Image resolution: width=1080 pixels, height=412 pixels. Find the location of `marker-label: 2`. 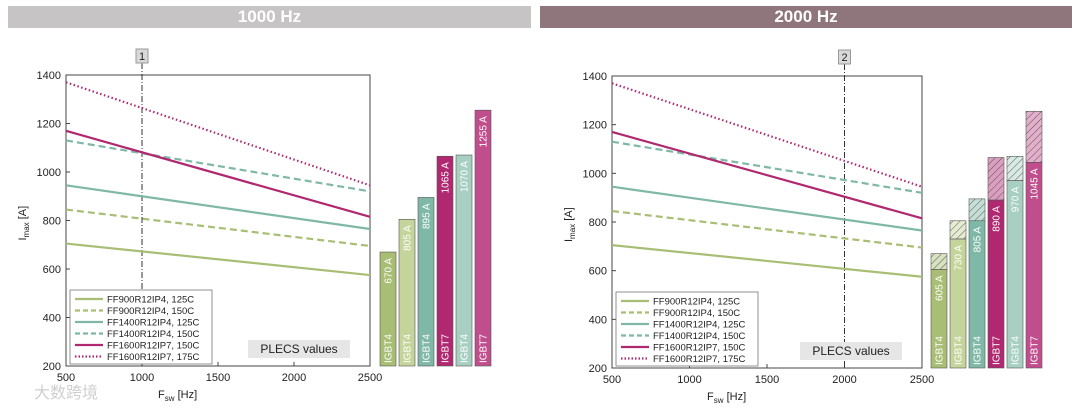

marker-label: 2 is located at coordinates (844, 58).